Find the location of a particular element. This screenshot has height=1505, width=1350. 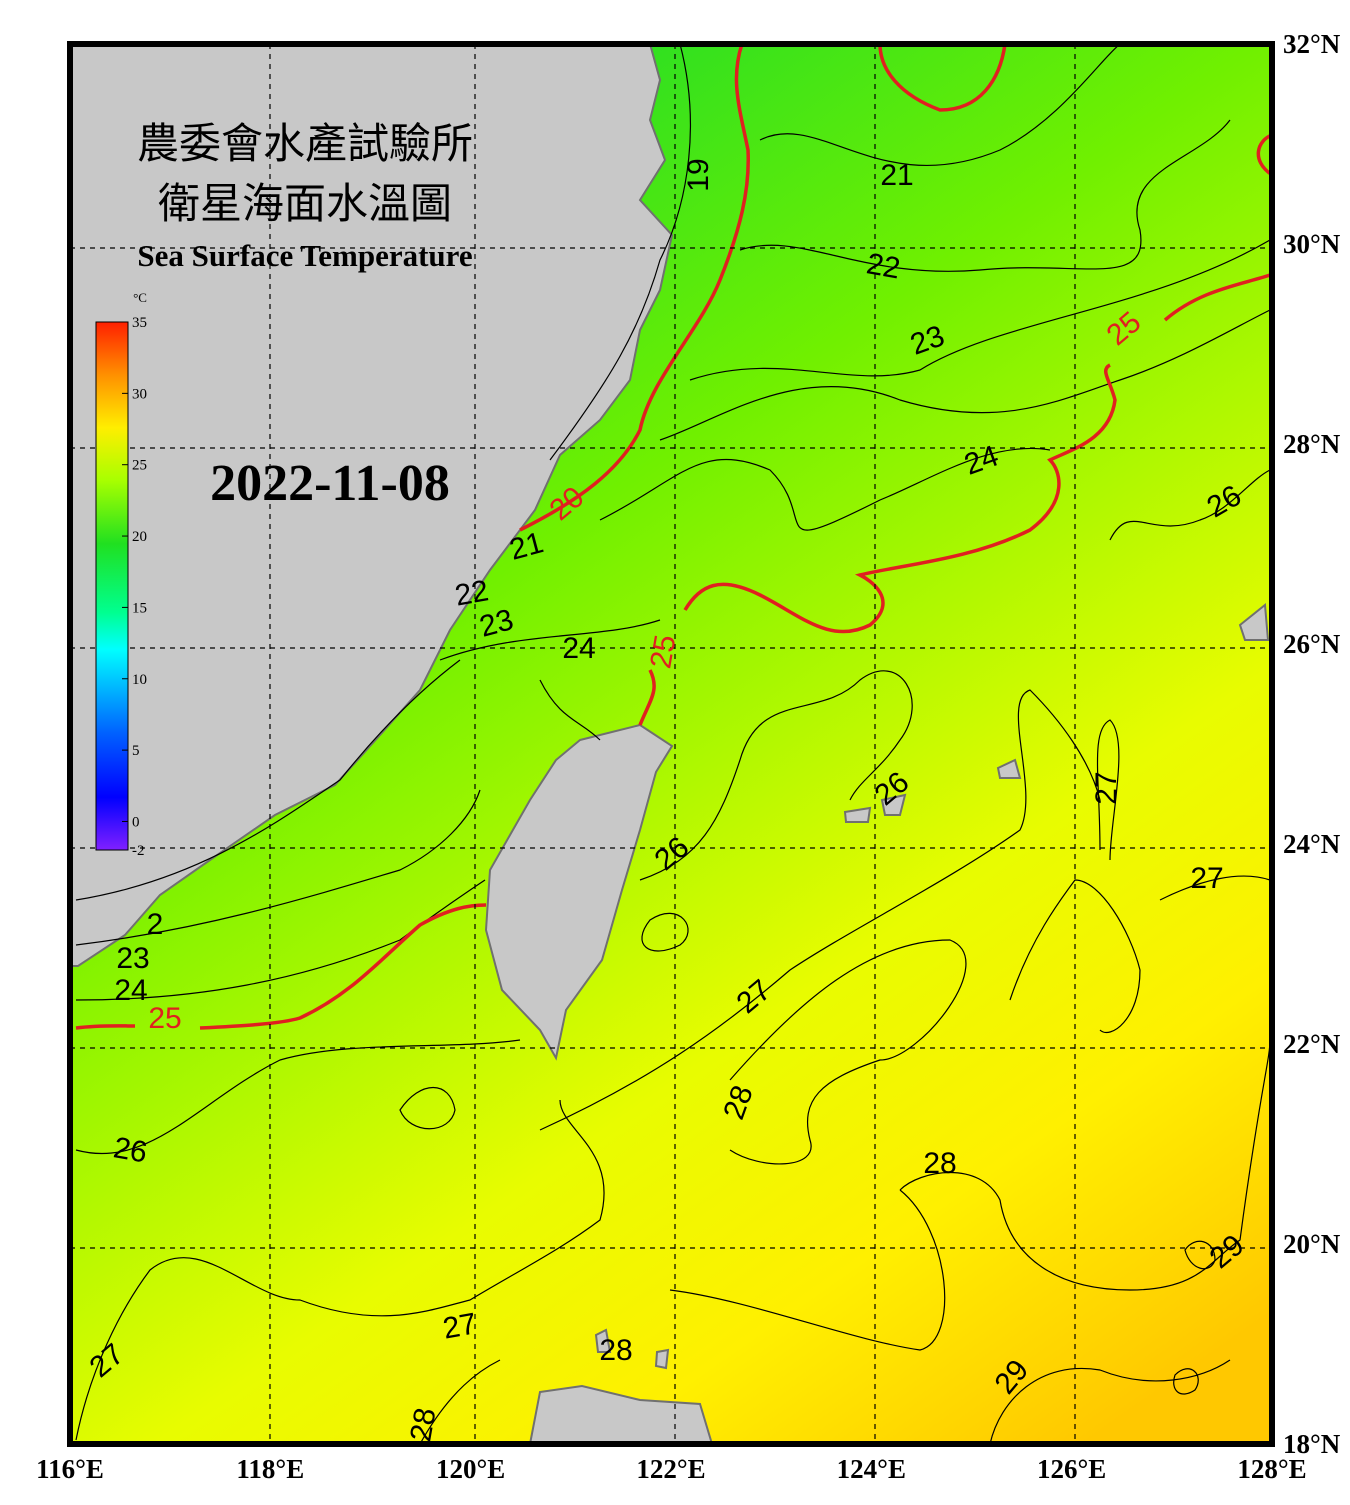

lat-label: 32°N is located at coordinates (1312, 44).